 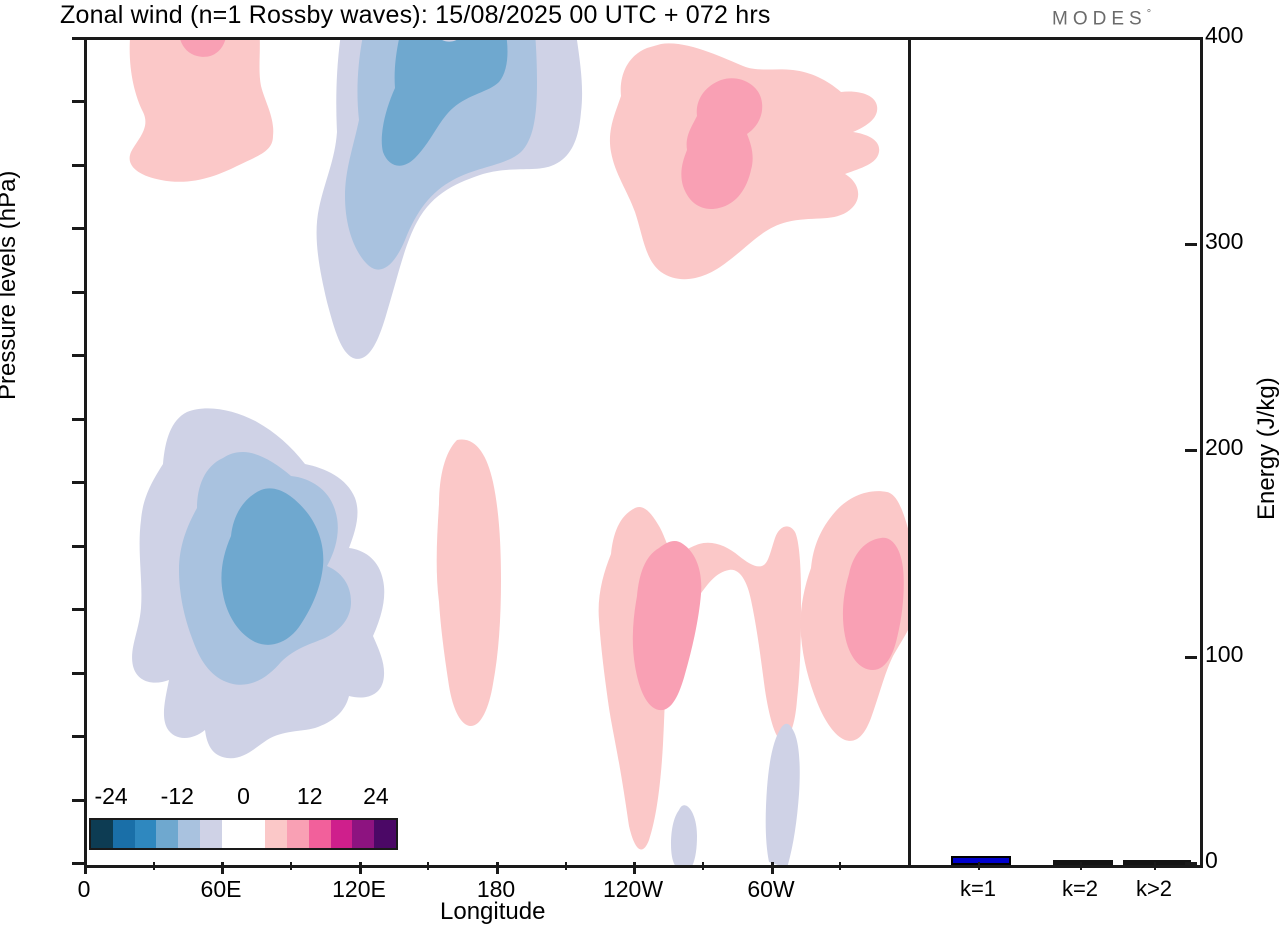 I want to click on modes-logo: MODES°, so click(x=1101, y=19).